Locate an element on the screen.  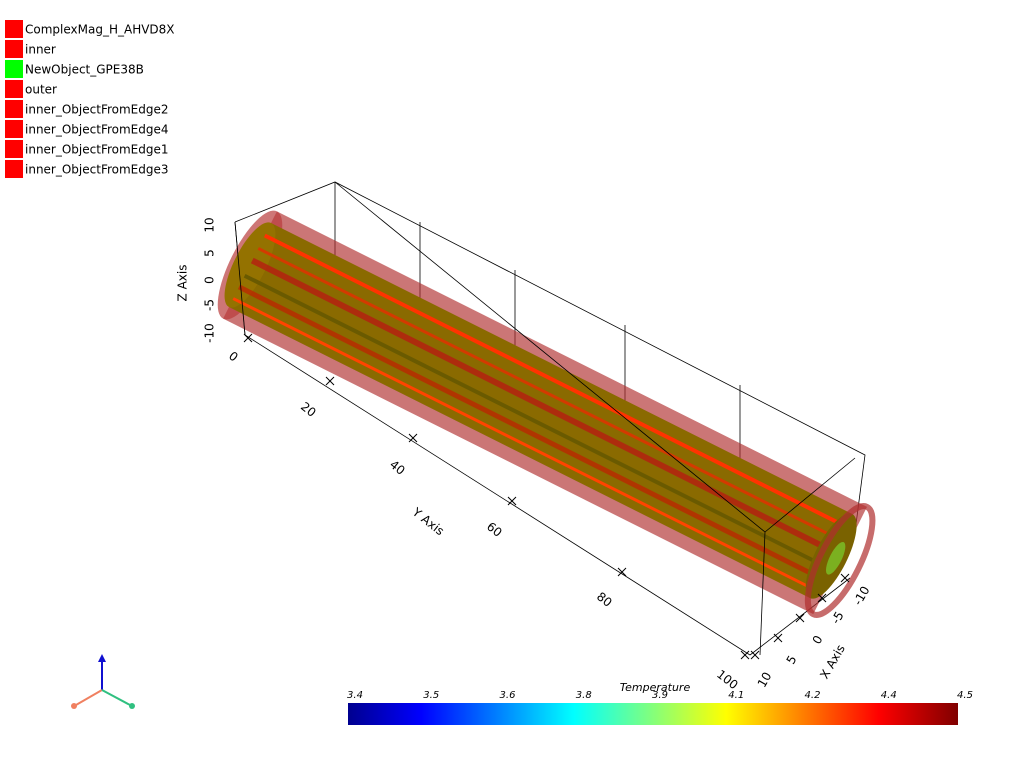
legend-label: inner_ObjectFromEdge4 is located at coordinates (97, 130).